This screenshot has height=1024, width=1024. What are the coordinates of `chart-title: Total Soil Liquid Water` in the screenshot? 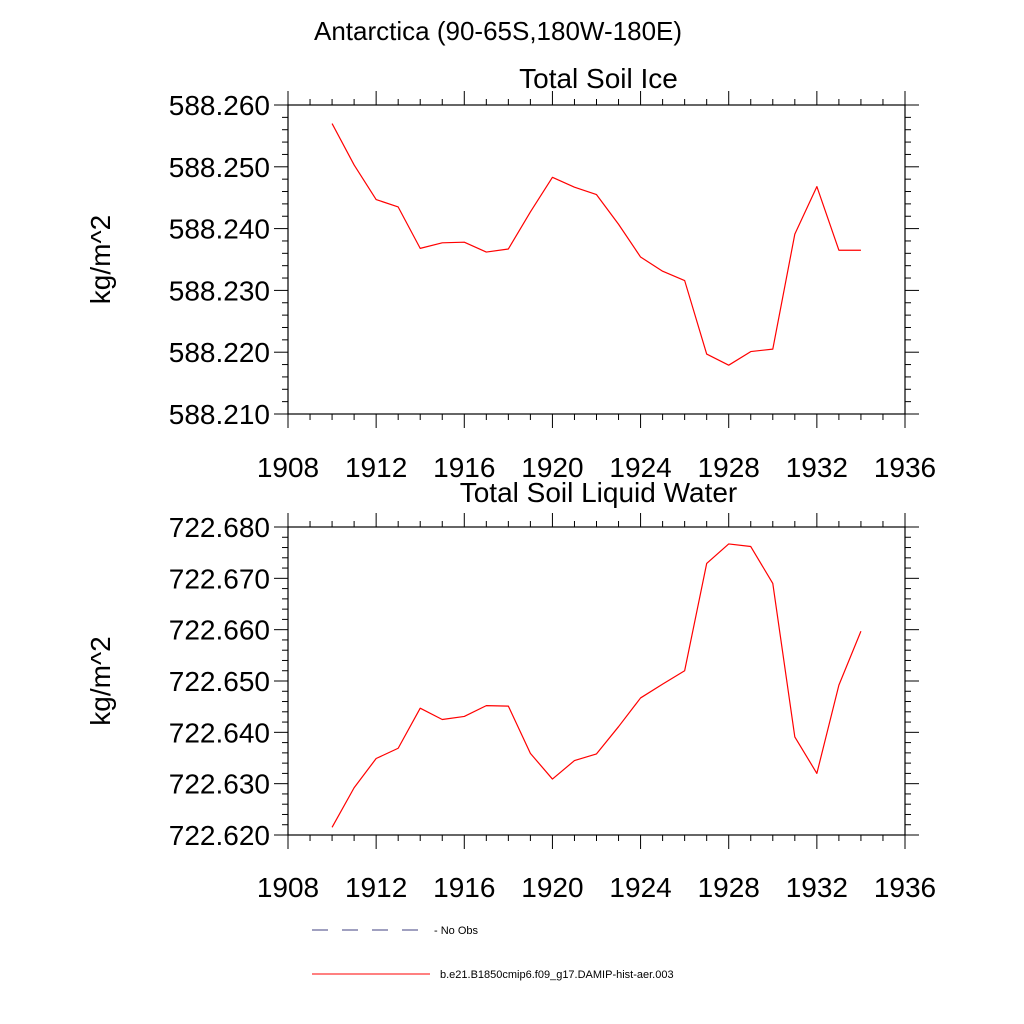 It's located at (599, 492).